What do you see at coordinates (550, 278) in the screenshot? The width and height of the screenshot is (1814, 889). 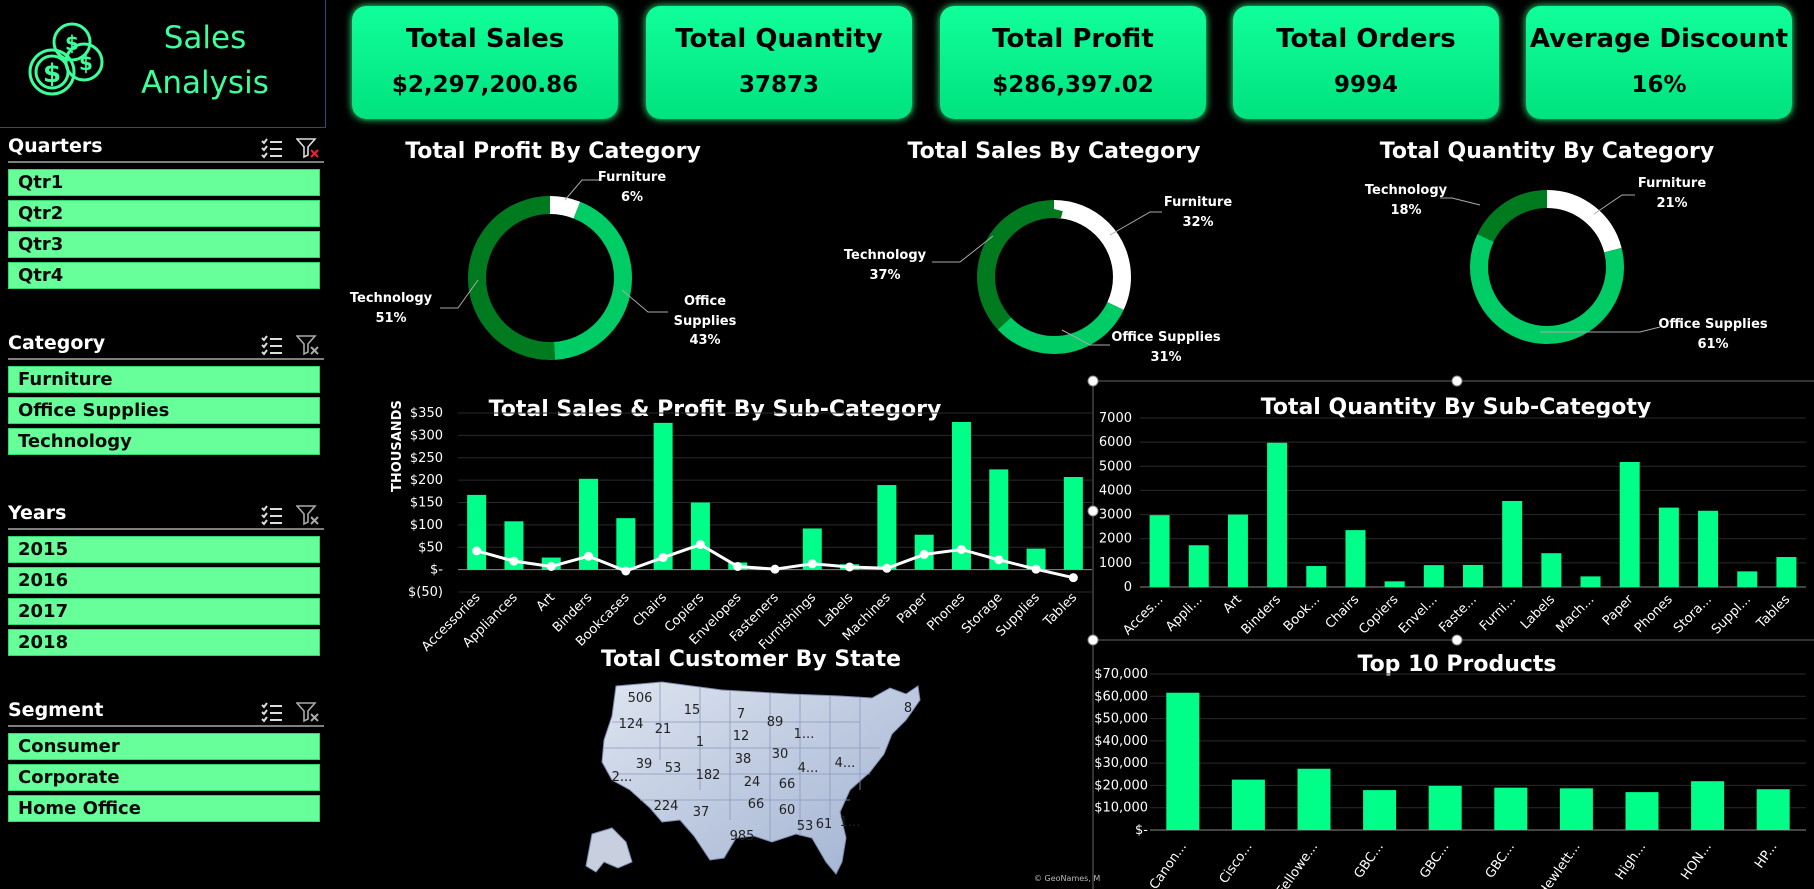 I see `donut-profit-by-category` at bounding box center [550, 278].